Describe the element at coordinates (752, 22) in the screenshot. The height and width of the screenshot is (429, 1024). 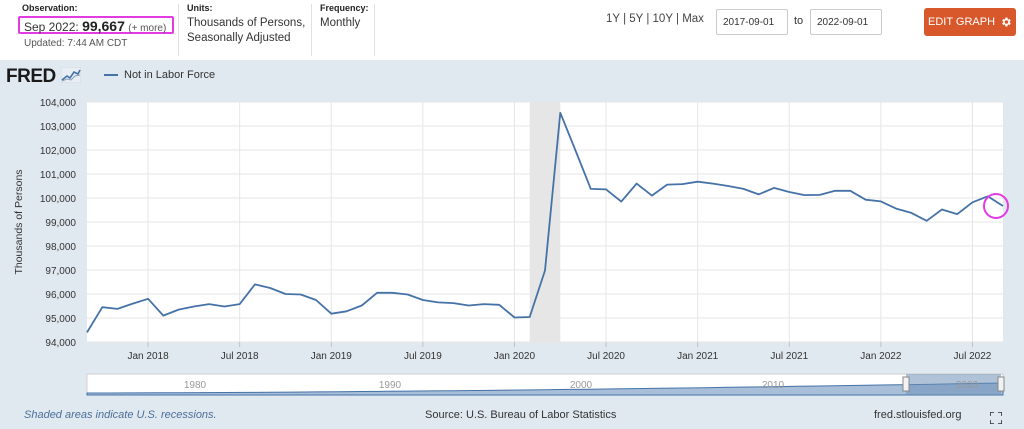
I see `start-date-input` at that location.